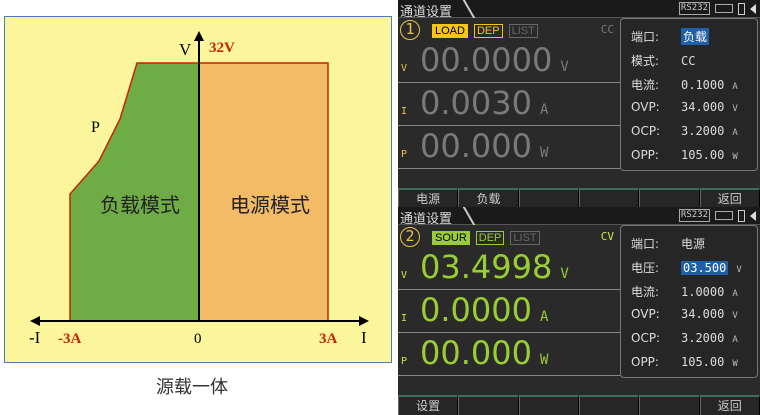  I want to click on i-max-label: 3A, so click(328, 339).